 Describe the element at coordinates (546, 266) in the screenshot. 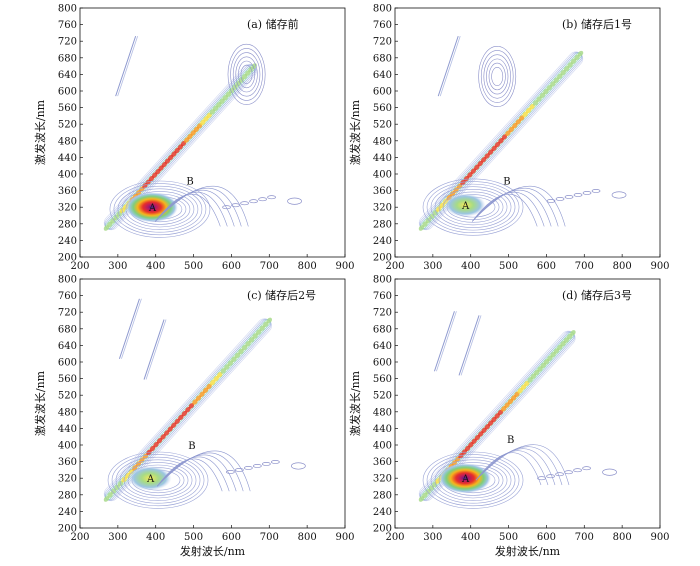

I see `x-tick-label: 600` at that location.